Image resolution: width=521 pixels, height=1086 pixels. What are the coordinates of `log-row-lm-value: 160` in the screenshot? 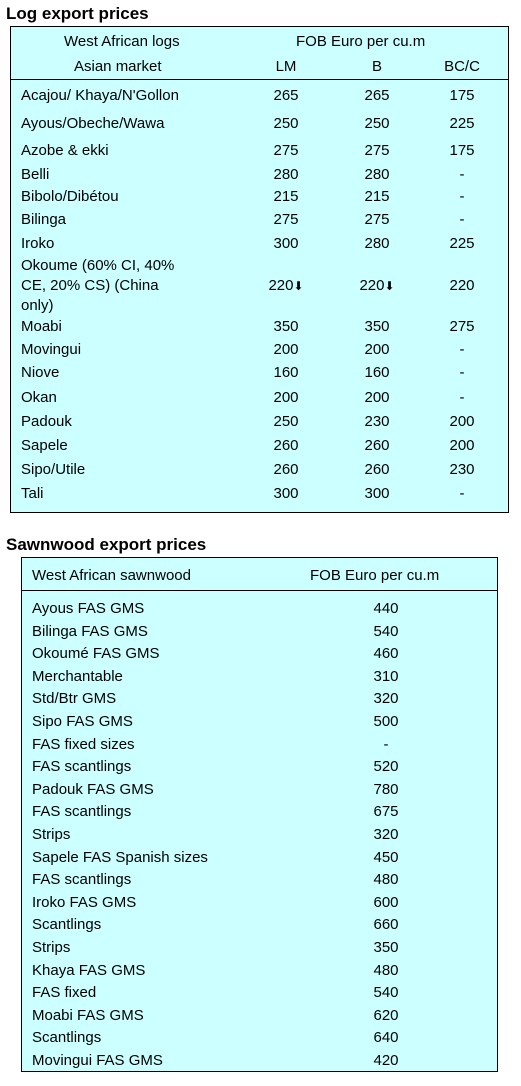 It's located at (286, 372).